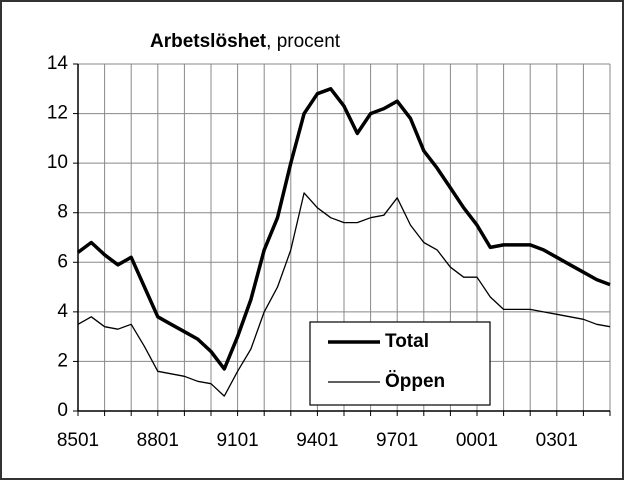 The image size is (624, 480). What do you see at coordinates (158, 440) in the screenshot?
I see `x-tick-label: 8801` at bounding box center [158, 440].